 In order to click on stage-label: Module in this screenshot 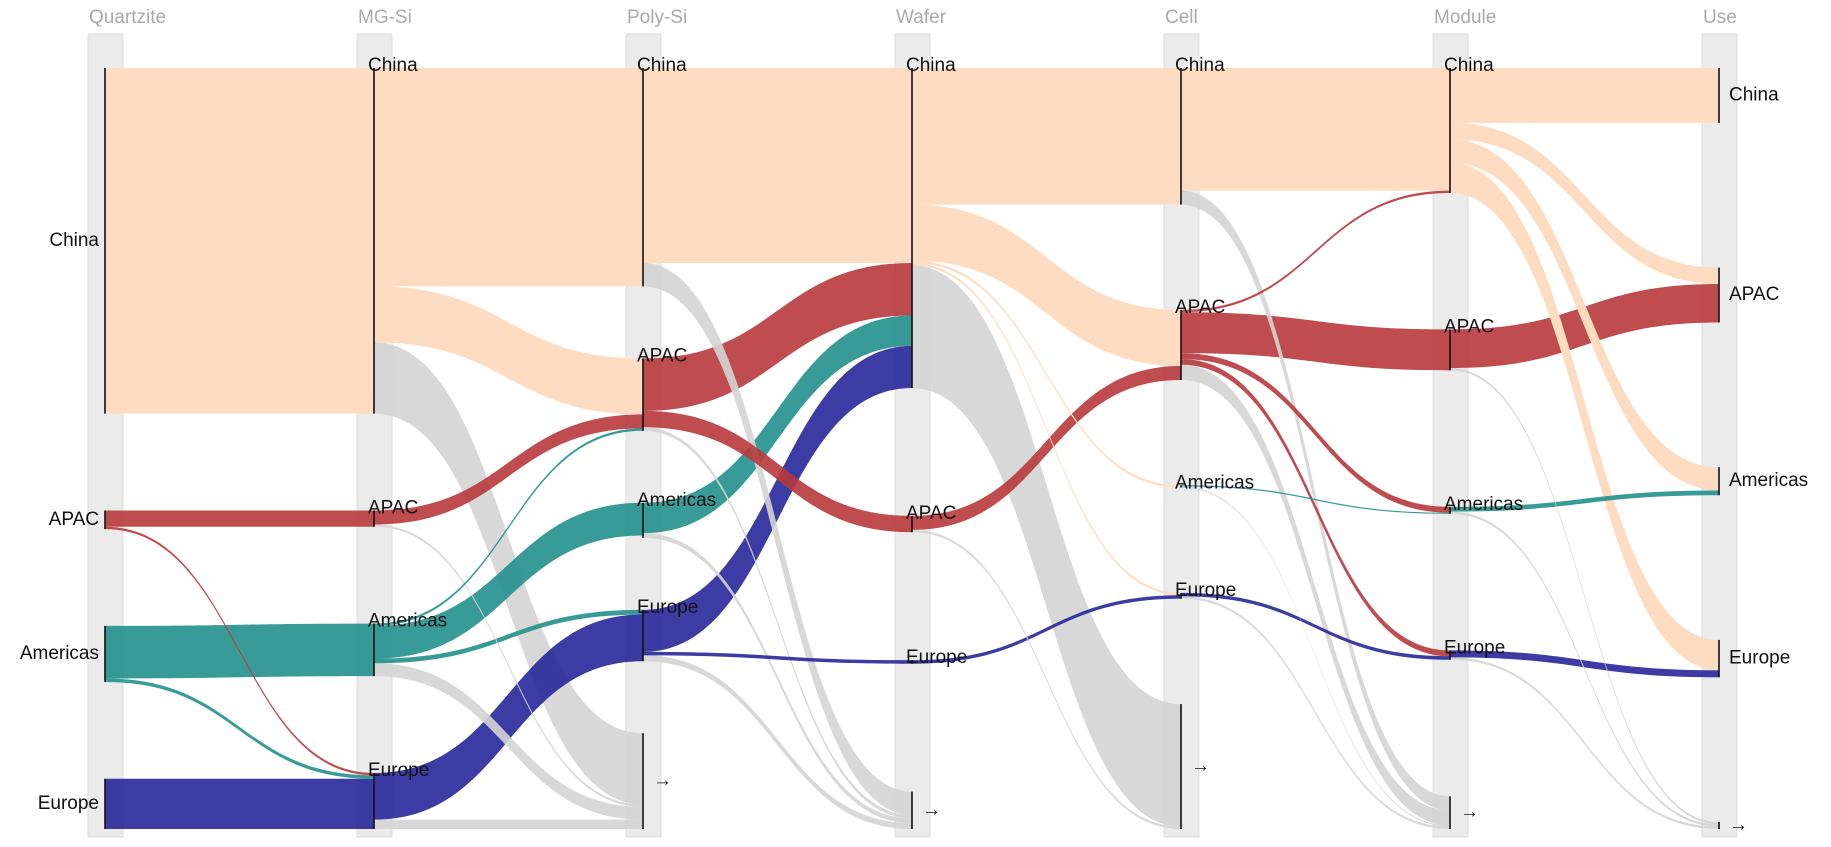, I will do `click(1465, 17)`.